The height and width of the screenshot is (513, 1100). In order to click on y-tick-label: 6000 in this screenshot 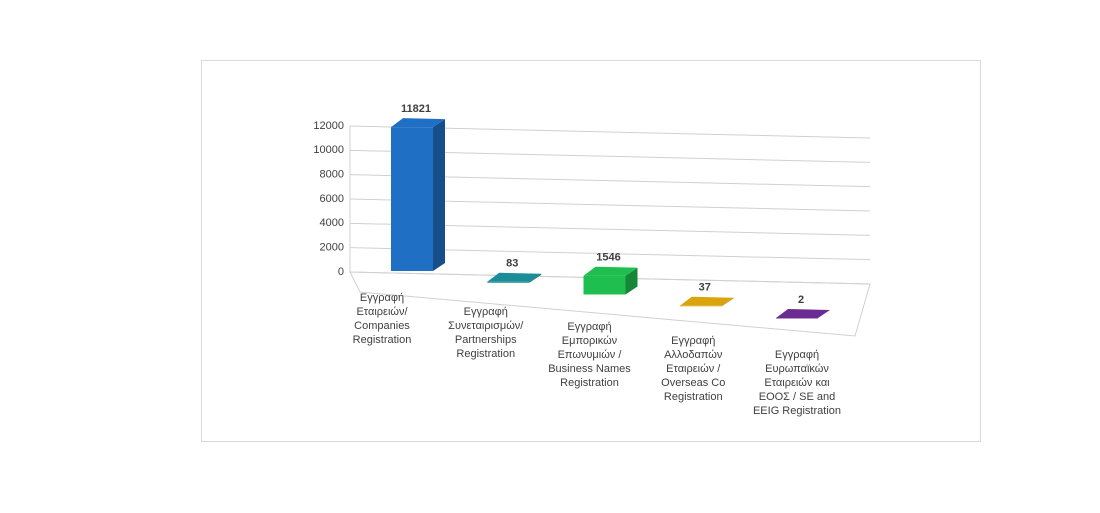, I will do `click(332, 199)`.